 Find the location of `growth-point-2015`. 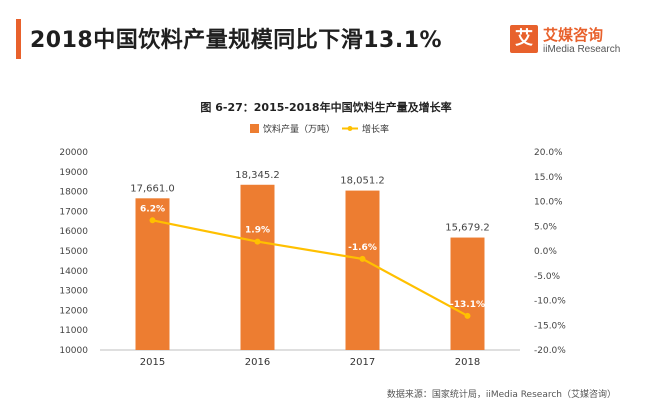

growth-point-2015 is located at coordinates (152, 220).